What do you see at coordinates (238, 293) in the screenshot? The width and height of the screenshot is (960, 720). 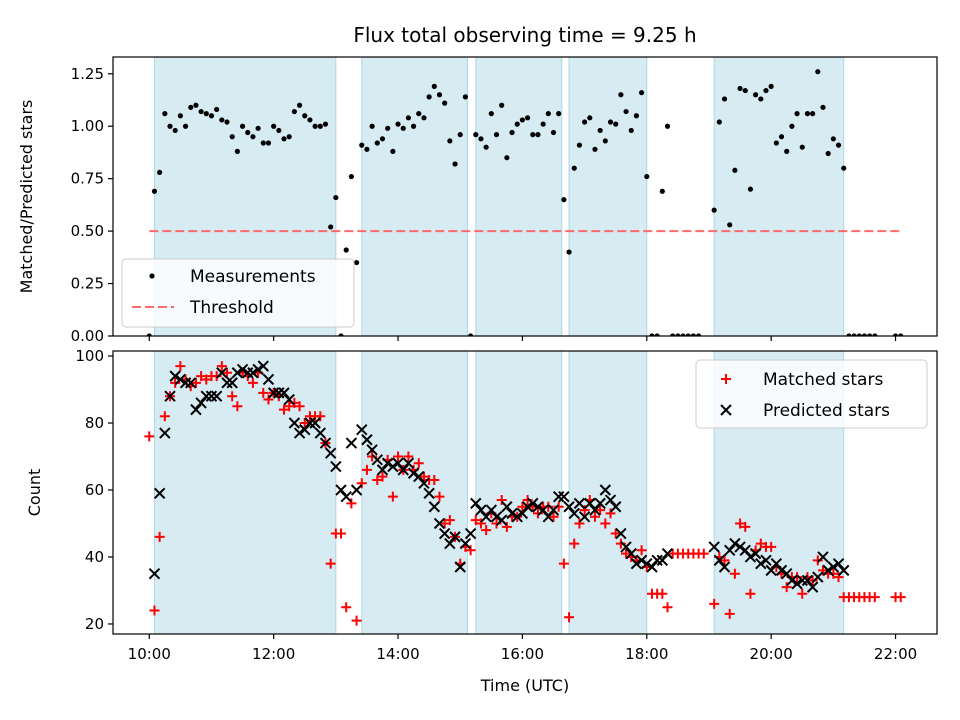 I see `top-legend: Measurements Threshold` at bounding box center [238, 293].